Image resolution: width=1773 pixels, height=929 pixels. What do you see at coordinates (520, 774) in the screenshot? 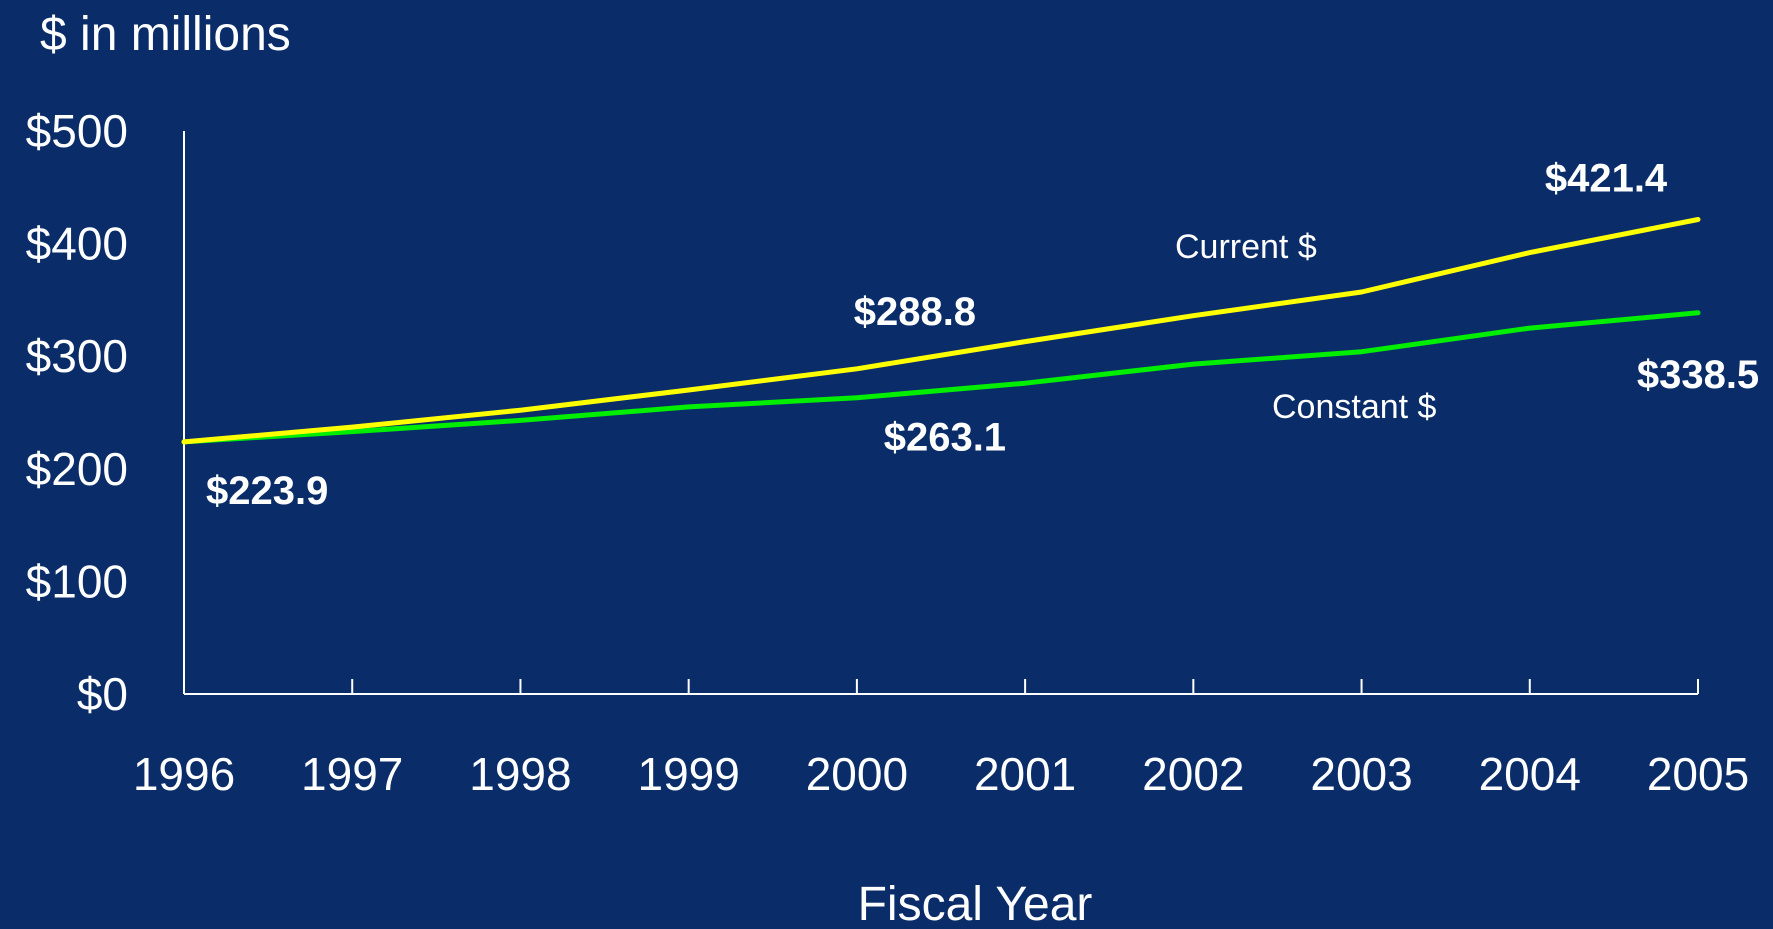
I see `x-tick-label: 1998` at bounding box center [520, 774].